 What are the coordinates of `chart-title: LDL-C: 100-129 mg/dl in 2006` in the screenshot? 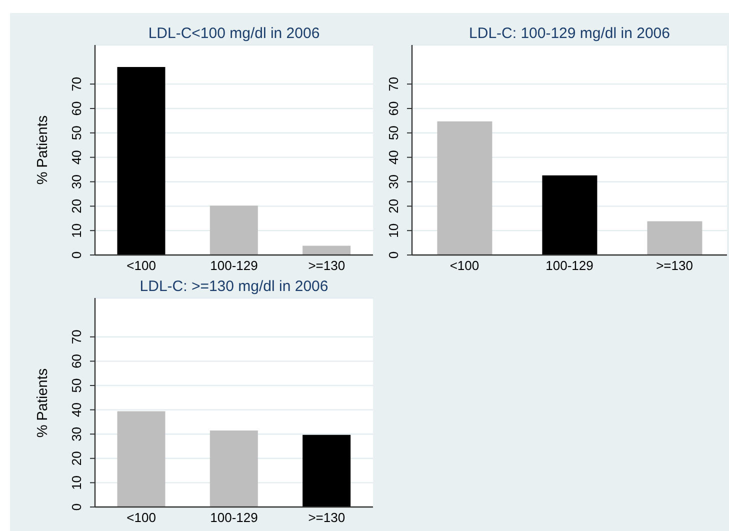 It's located at (569, 34).